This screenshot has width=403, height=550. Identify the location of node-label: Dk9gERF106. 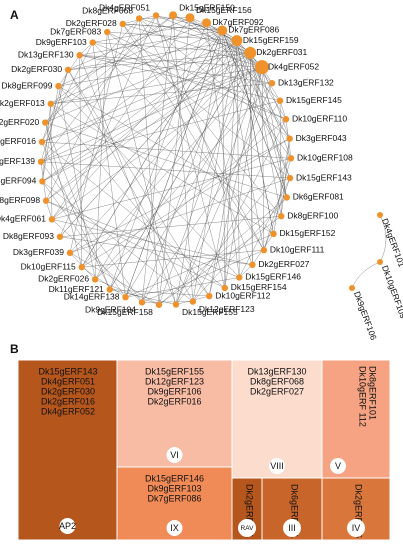
(365, 316).